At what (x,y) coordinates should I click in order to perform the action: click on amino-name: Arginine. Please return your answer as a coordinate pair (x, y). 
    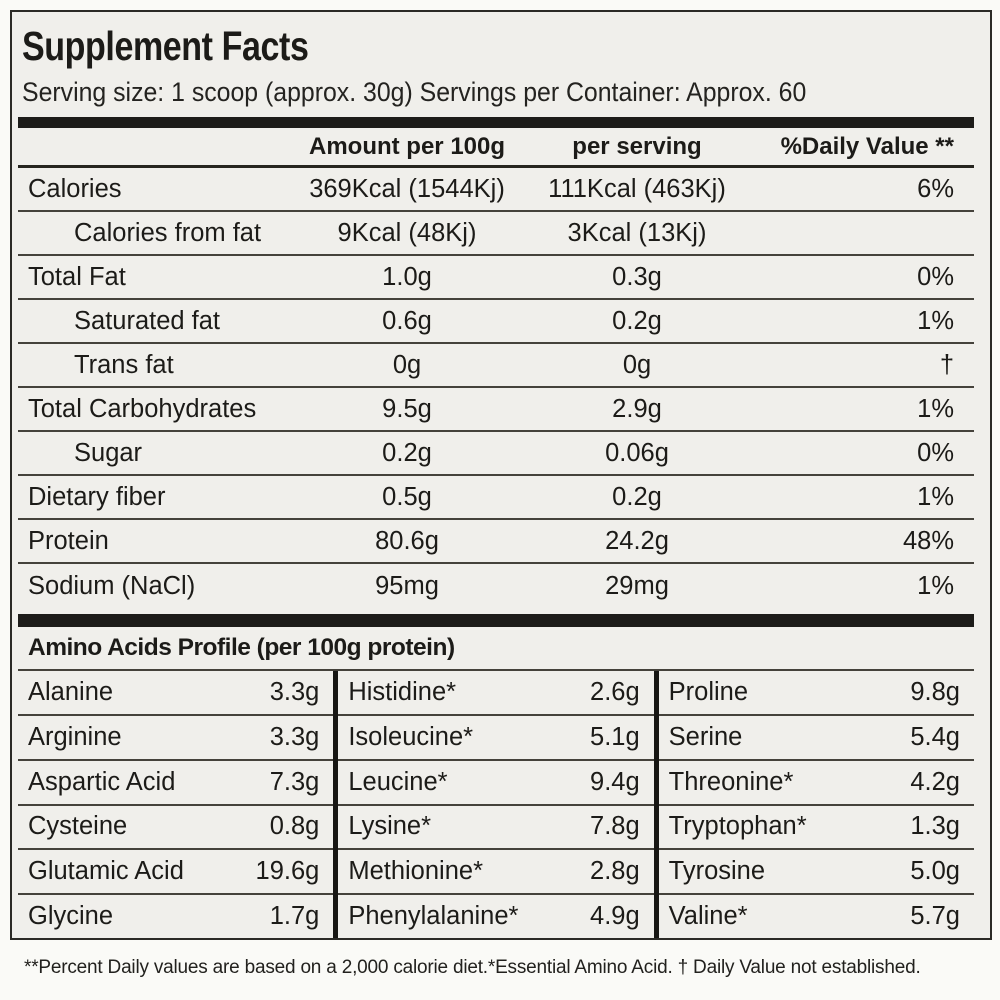
    Looking at the image, I should click on (75, 736).